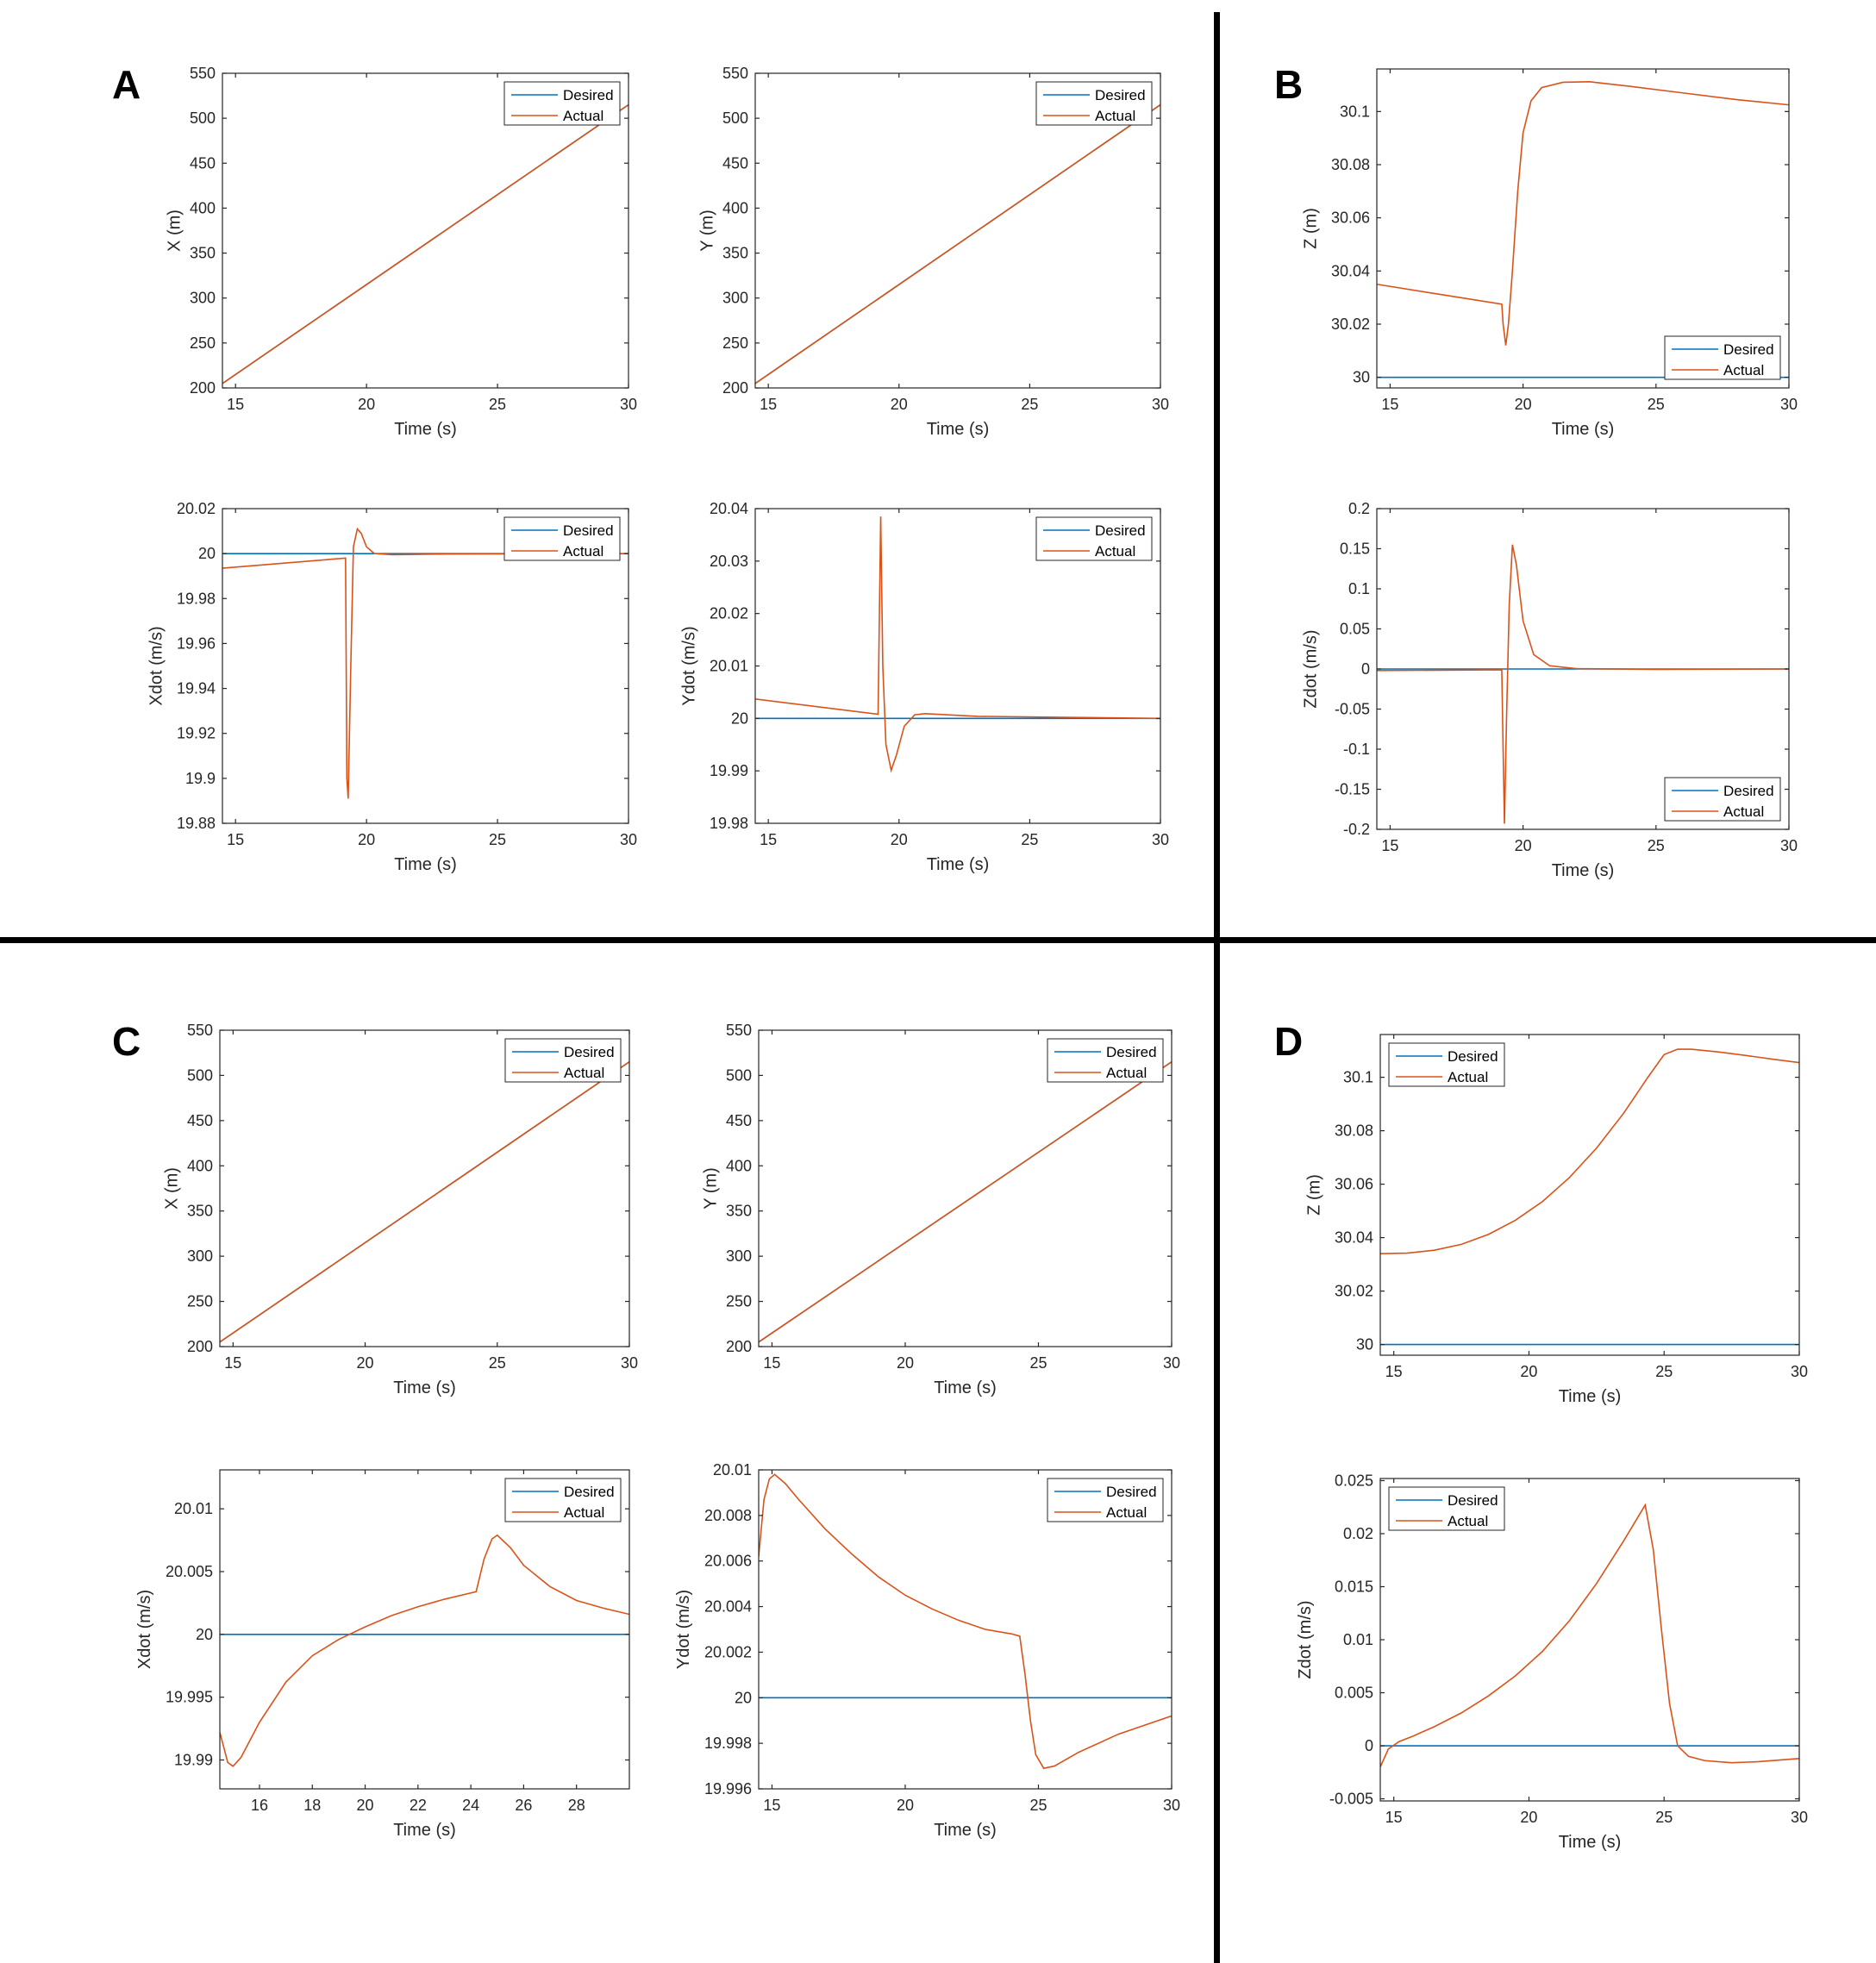 The image size is (1876, 1963). Describe the element at coordinates (126, 1041) in the screenshot. I see `panel-label-c: C` at that location.